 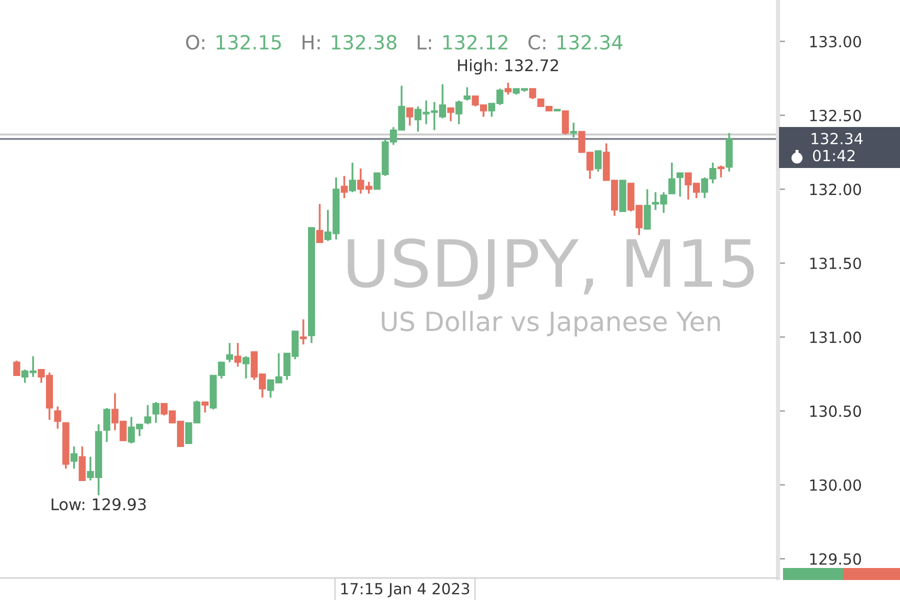 I want to click on text: US Dollar vs Japanese Yen, so click(x=551, y=323).